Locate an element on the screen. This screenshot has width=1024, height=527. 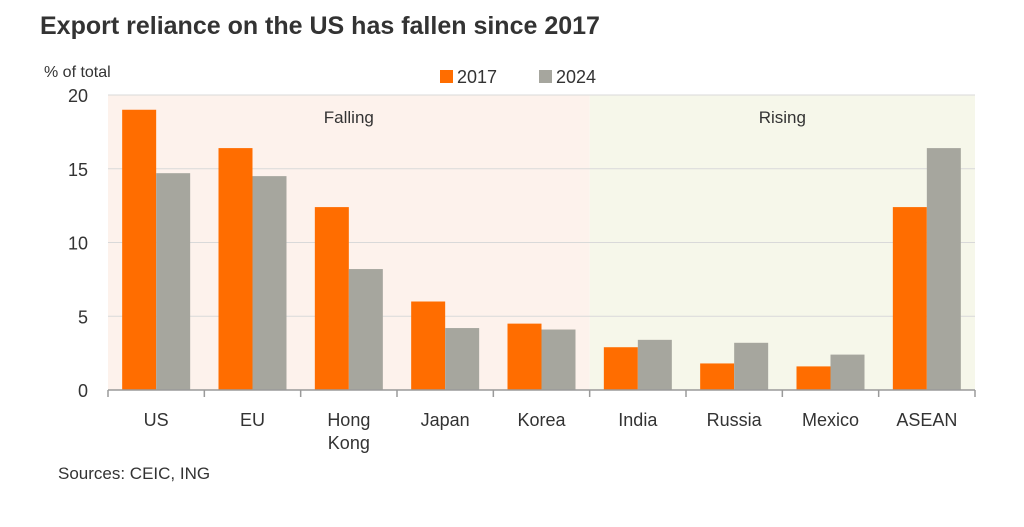
legend-swatch-2024 is located at coordinates (545, 76).